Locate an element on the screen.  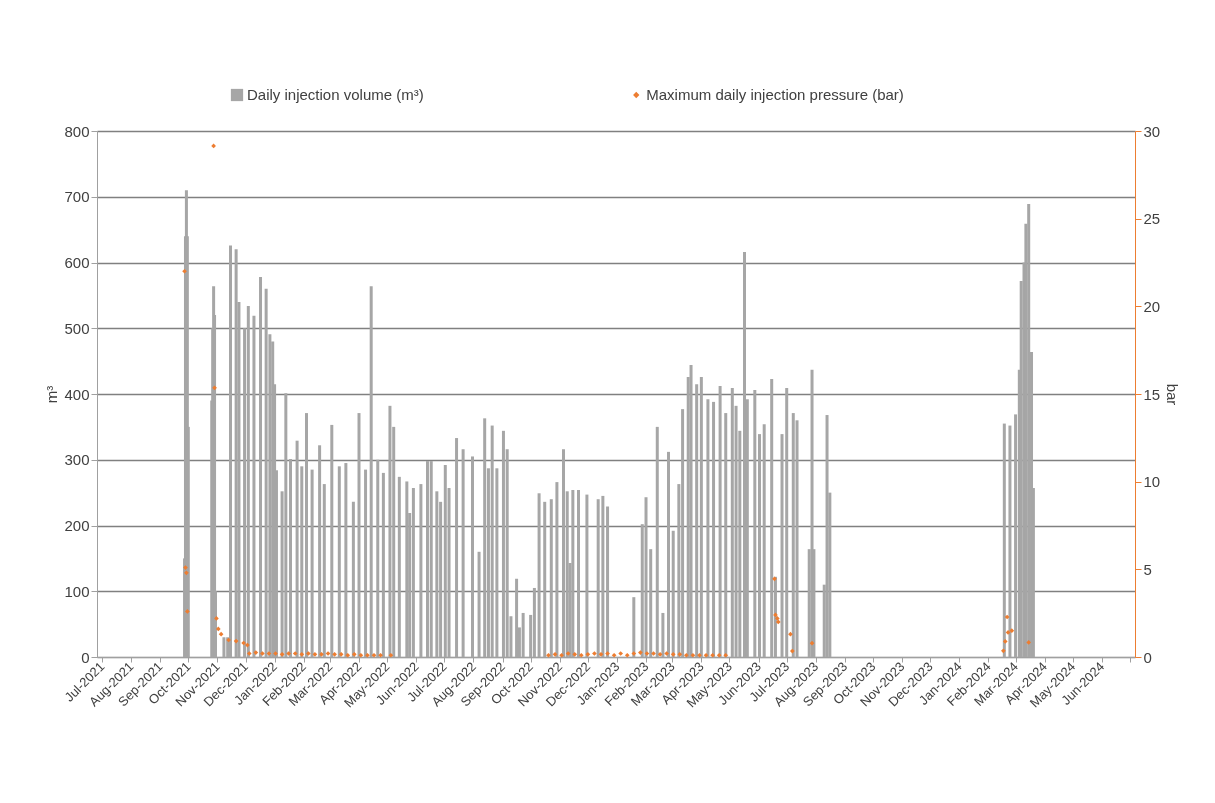
y-axis-title: m³ is located at coordinates (52, 394).